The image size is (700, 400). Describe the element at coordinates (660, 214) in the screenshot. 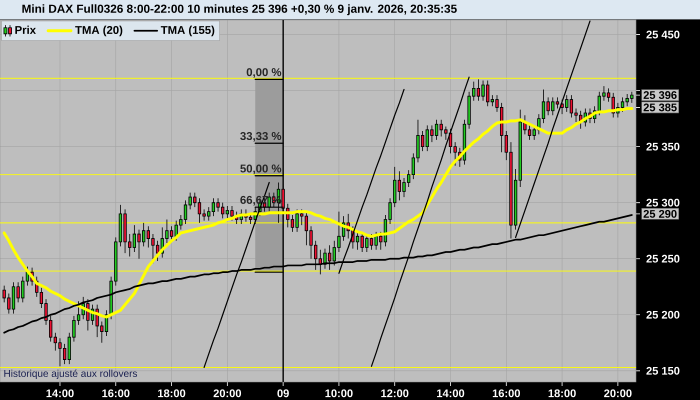

I see `y-tick-label: 25 290` at that location.